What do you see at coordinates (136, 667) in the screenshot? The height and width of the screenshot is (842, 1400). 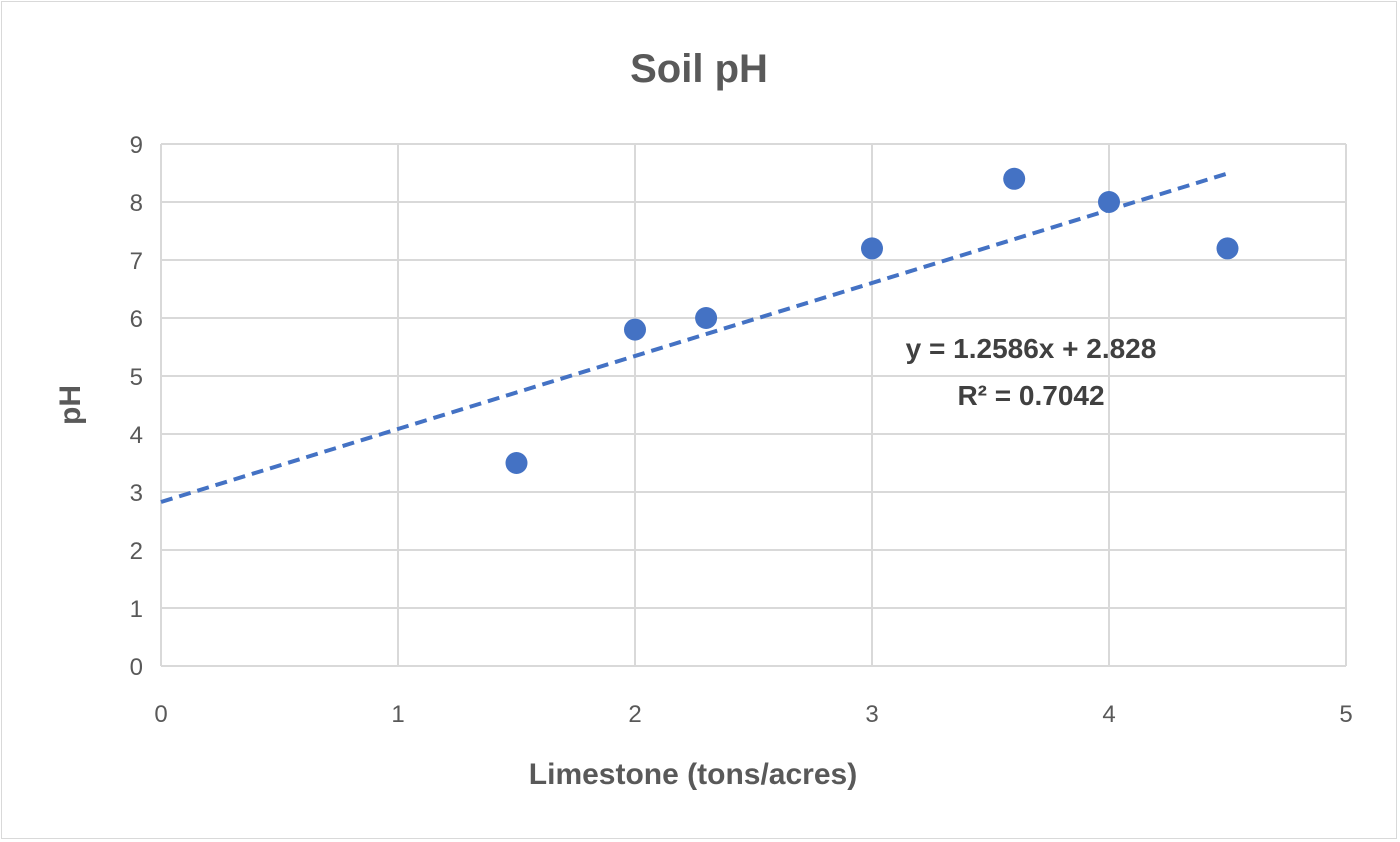 I see `y-tick-label: 0` at bounding box center [136, 667].